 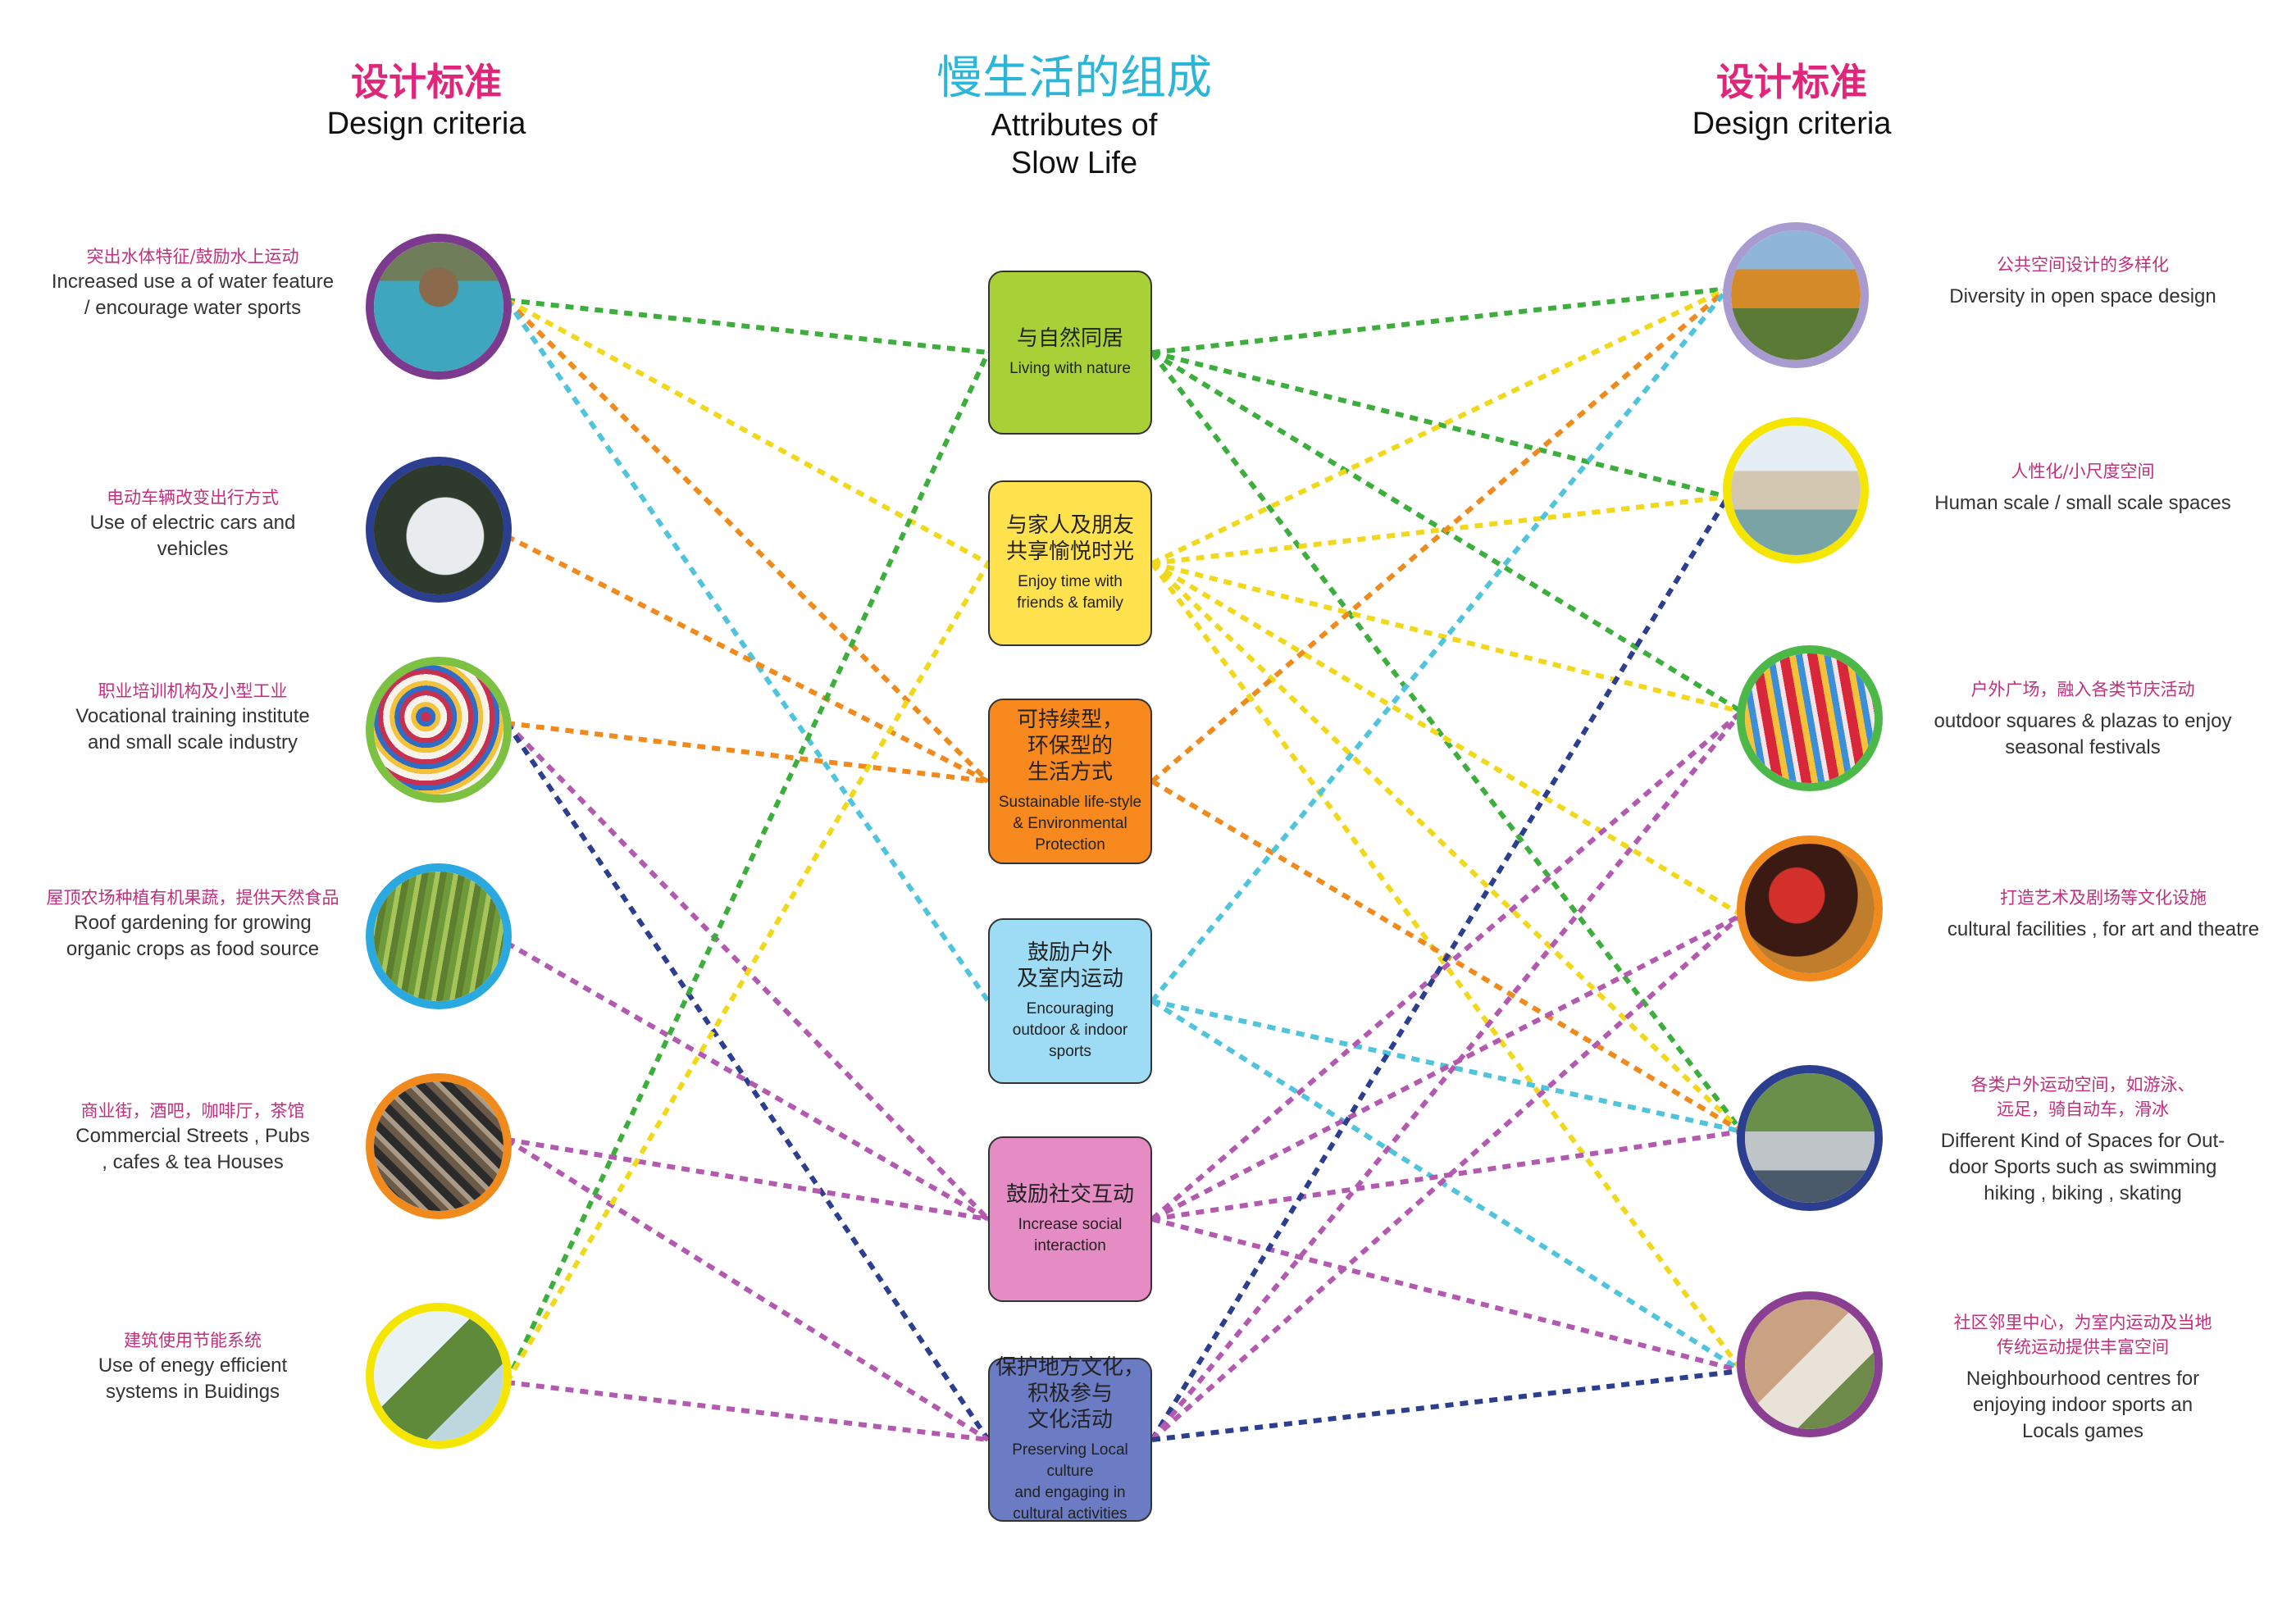 I want to click on connection-A3-R5, so click(x=1446, y=1186).